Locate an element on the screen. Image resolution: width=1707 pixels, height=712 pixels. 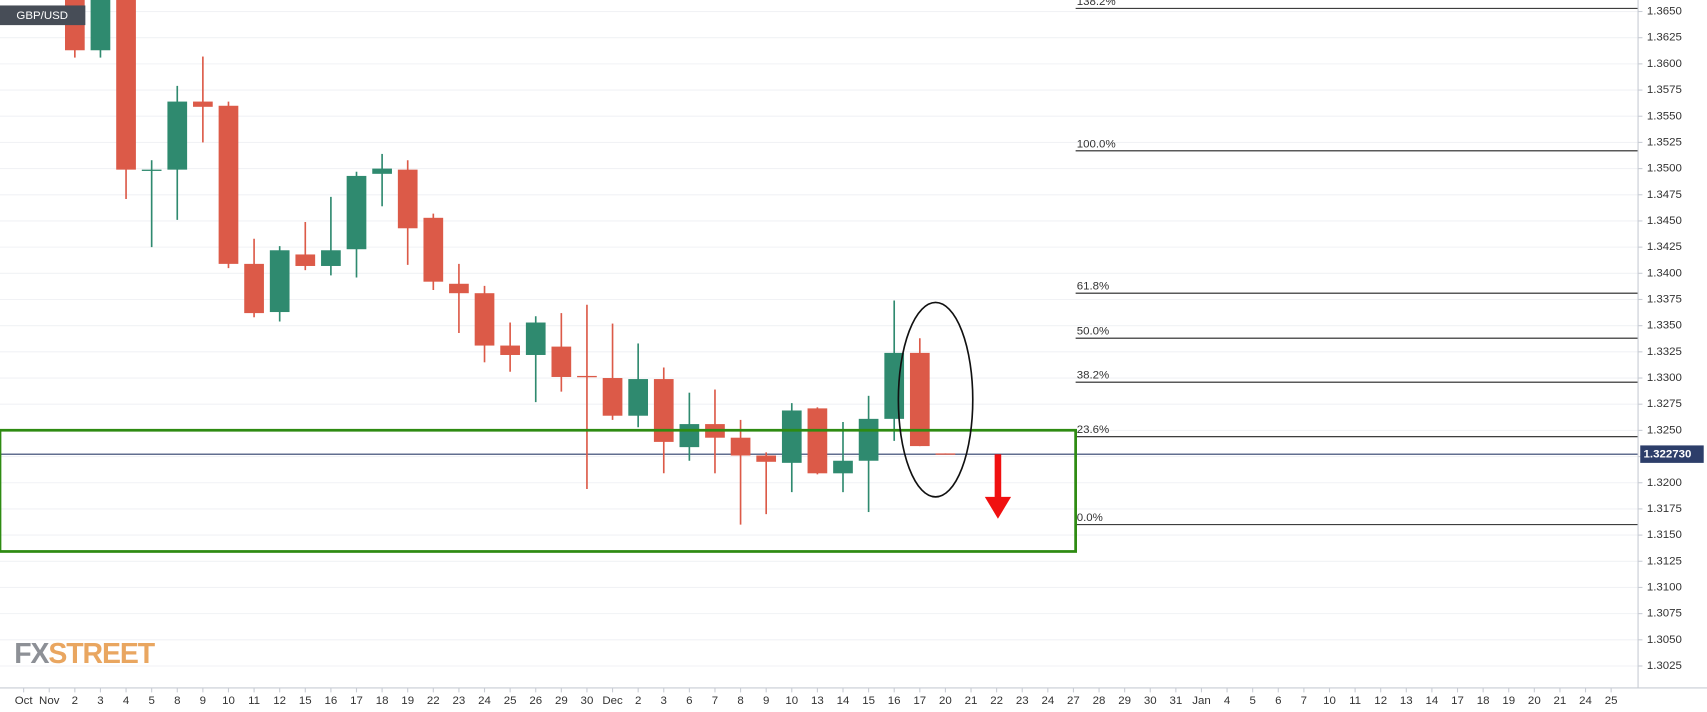
fib-label: 50.0% is located at coordinates (1093, 332).